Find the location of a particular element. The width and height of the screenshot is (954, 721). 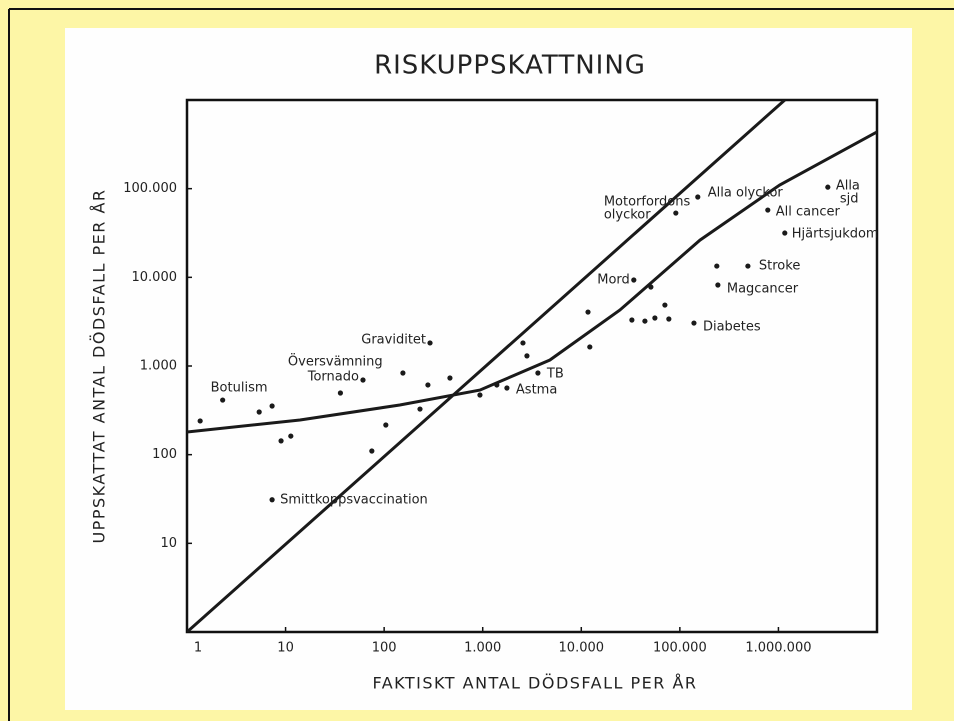

y-tick-label: 1.000 is located at coordinates (158, 366).